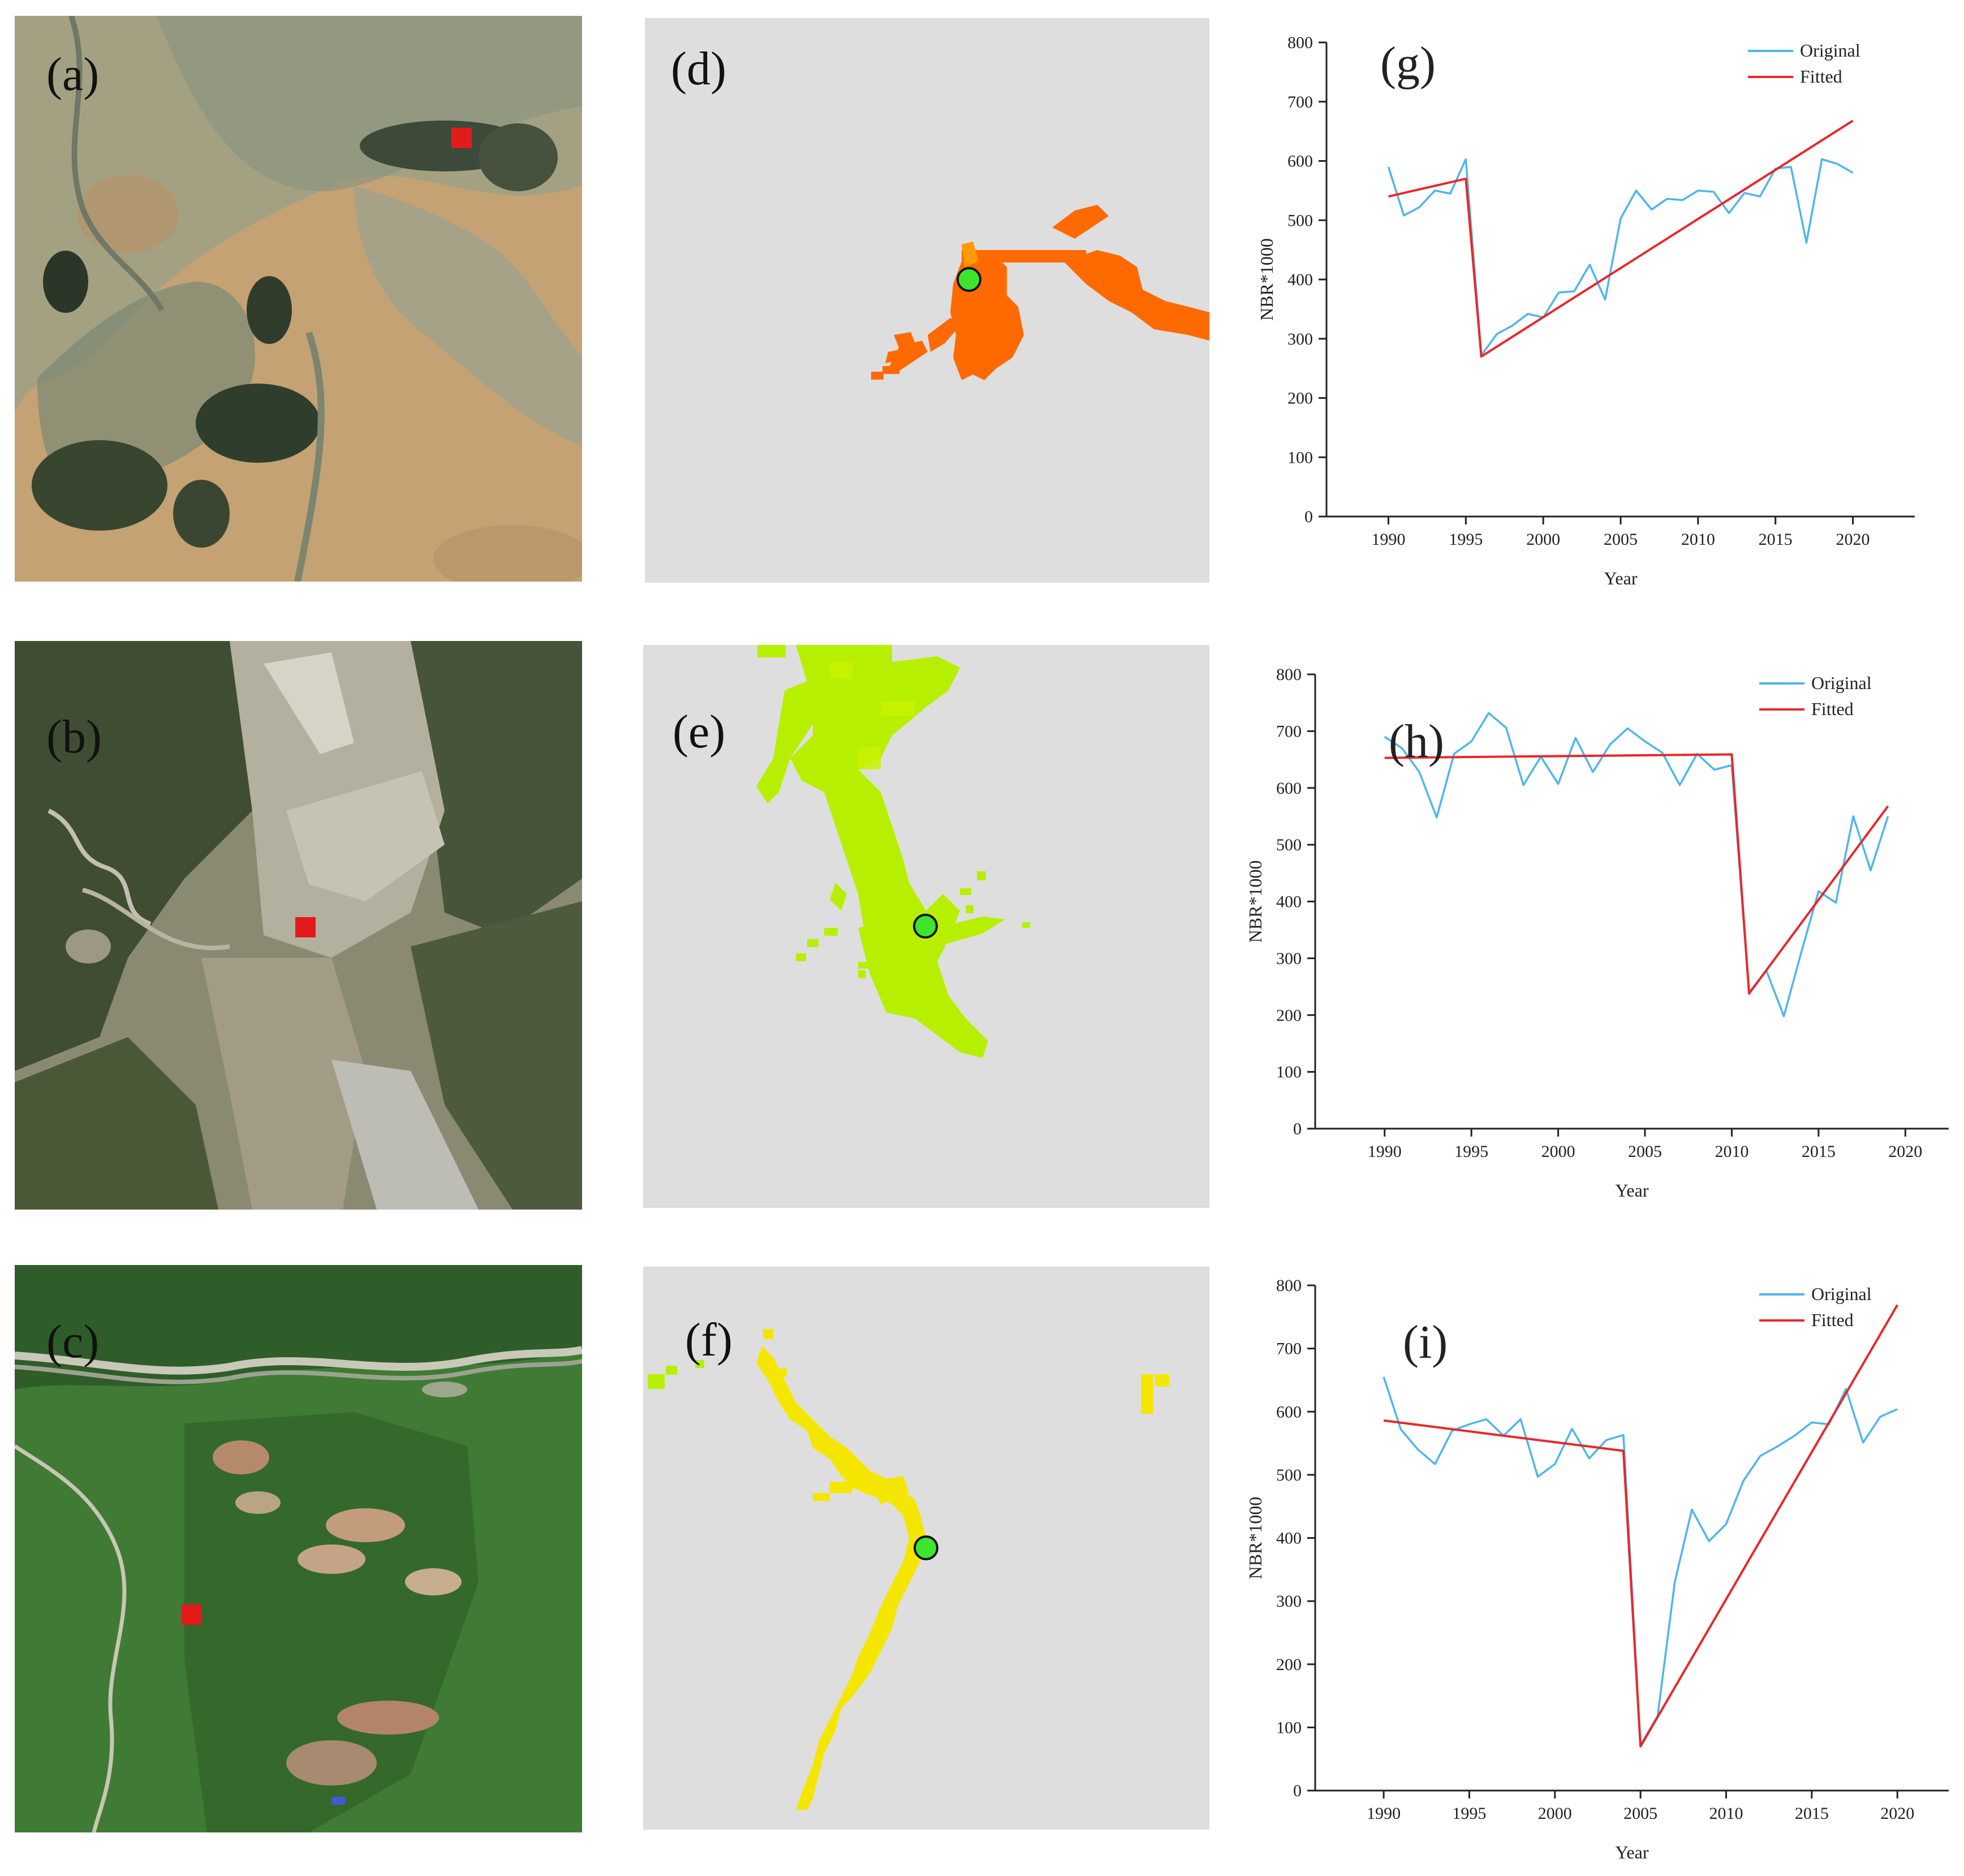 This screenshot has height=1876, width=1964. What do you see at coordinates (1416, 741) in the screenshot?
I see `panel-label-h: (h)` at bounding box center [1416, 741].